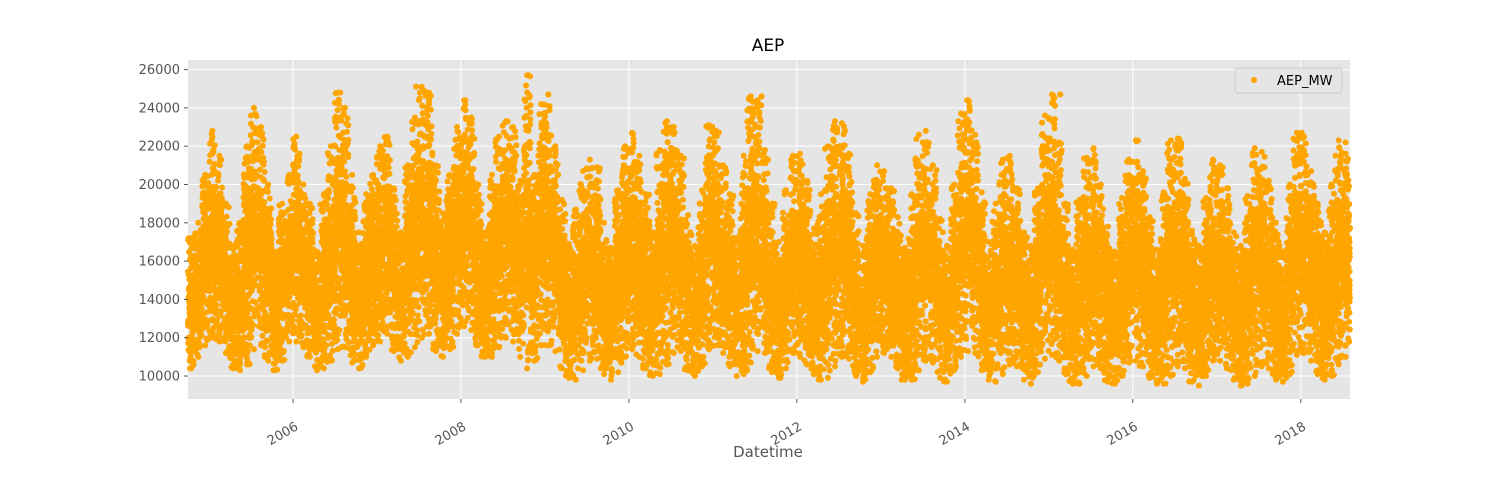 The height and width of the screenshot is (500, 1500). What do you see at coordinates (768, 46) in the screenshot?
I see `chart-title: AEP` at bounding box center [768, 46].